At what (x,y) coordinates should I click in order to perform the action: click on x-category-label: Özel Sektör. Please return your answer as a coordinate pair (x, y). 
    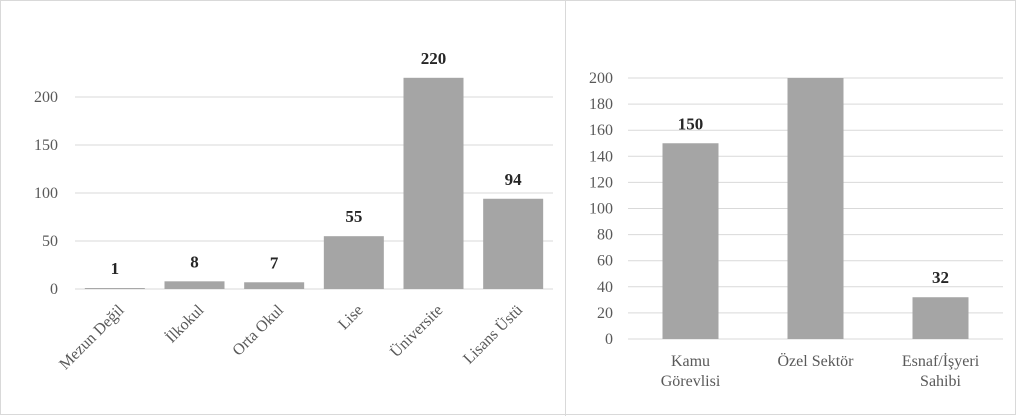
    Looking at the image, I should click on (816, 361).